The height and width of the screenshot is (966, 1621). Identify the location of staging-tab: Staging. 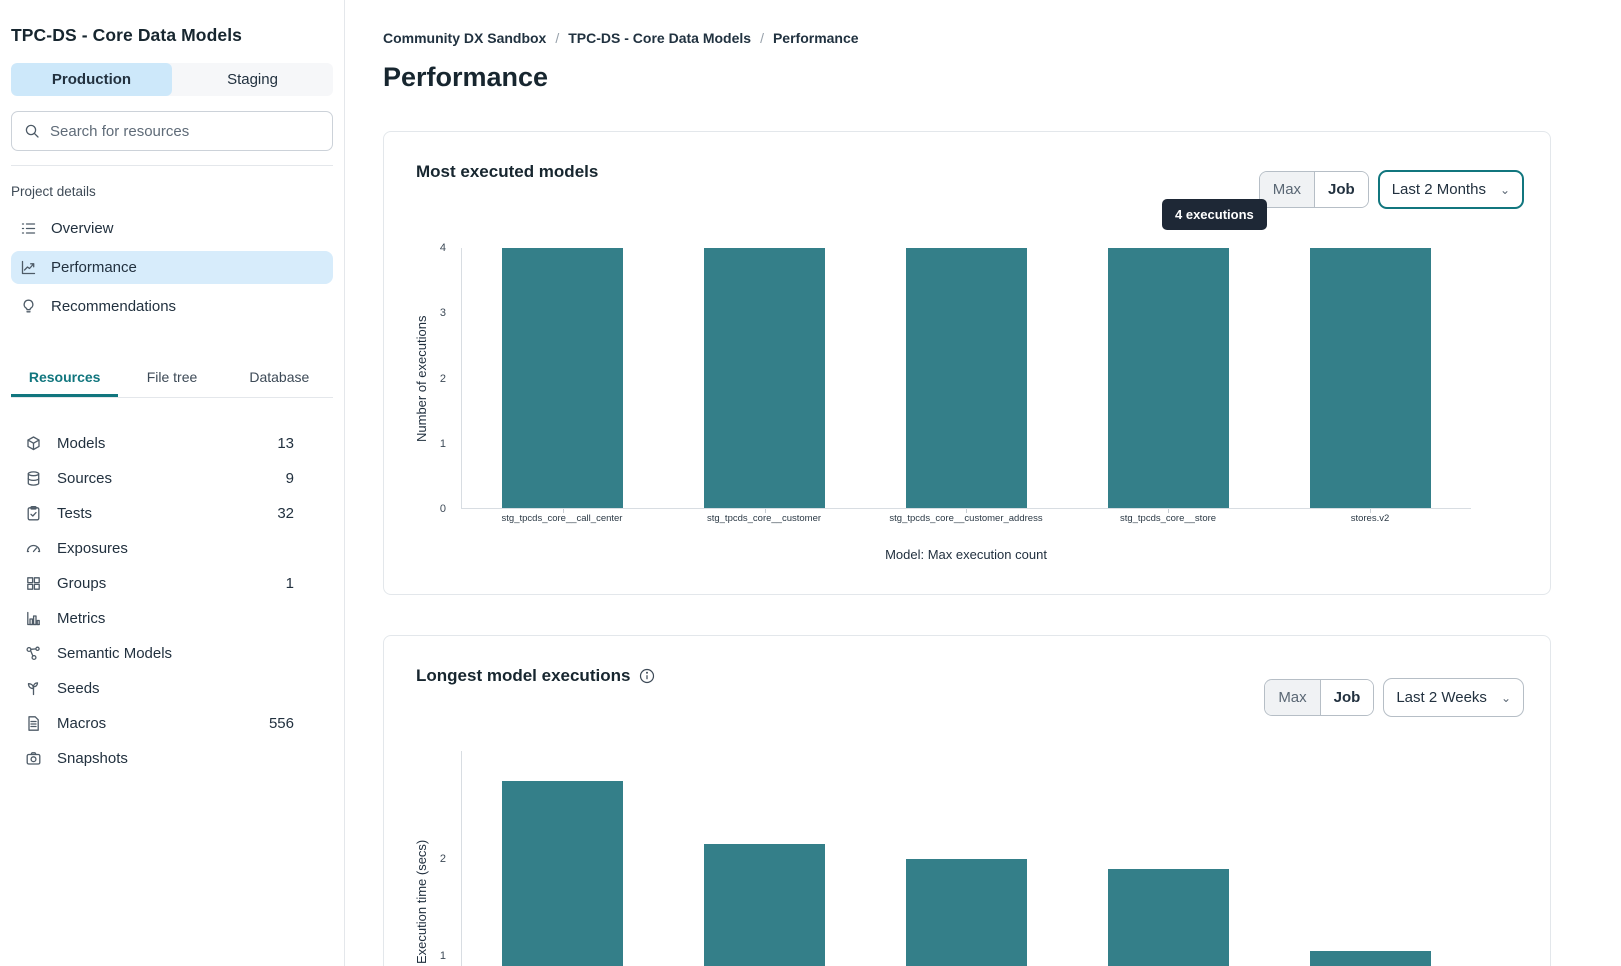
(252, 79).